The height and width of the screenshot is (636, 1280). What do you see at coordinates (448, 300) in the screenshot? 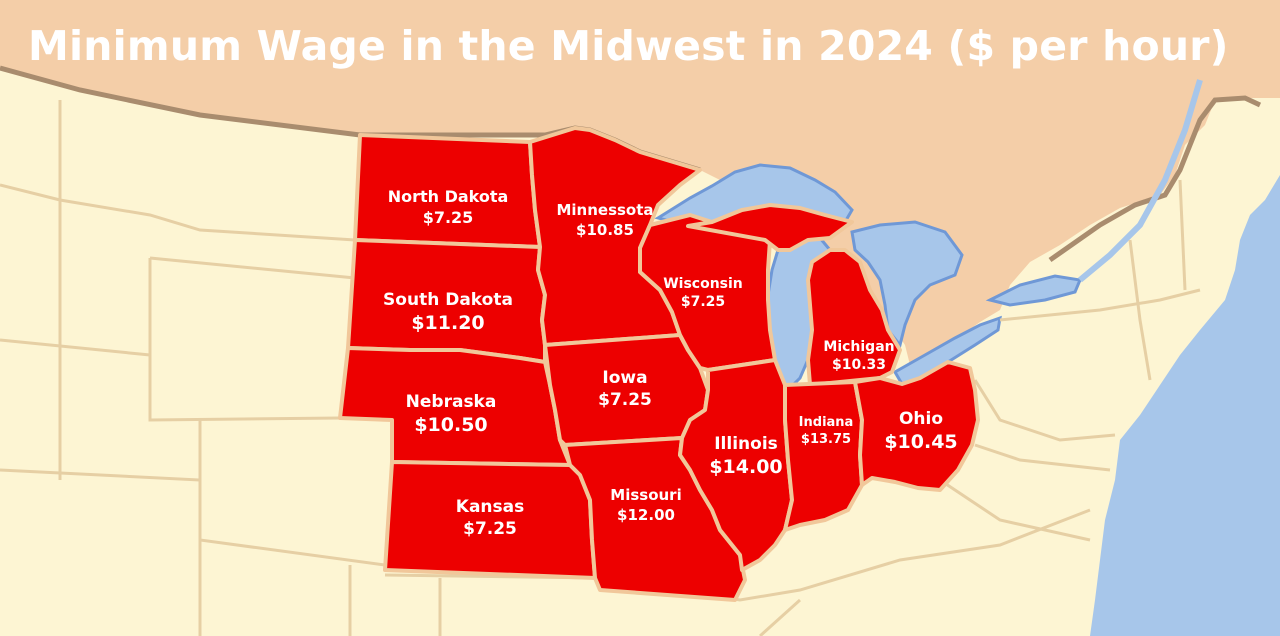
I see `state-name: South Dakota` at bounding box center [448, 300].